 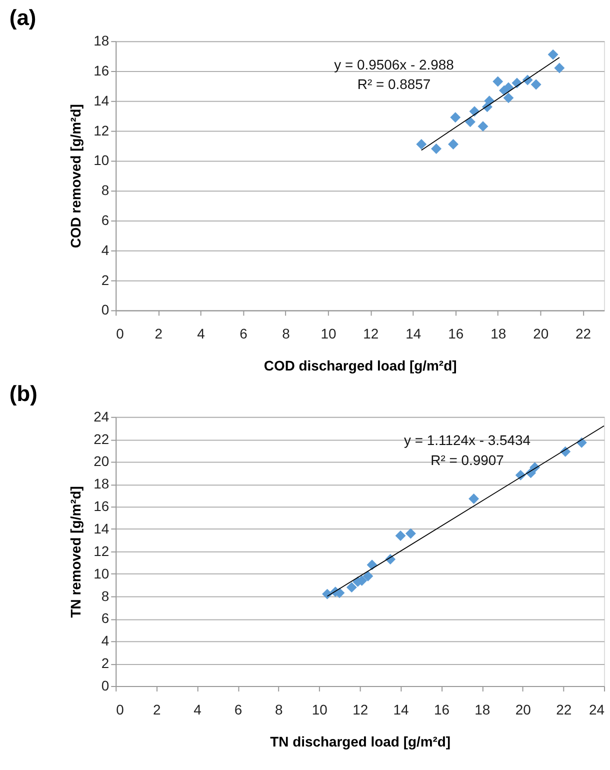 What do you see at coordinates (394, 64) in the screenshot?
I see `annotation: y = 0.9506x - 2.988` at bounding box center [394, 64].